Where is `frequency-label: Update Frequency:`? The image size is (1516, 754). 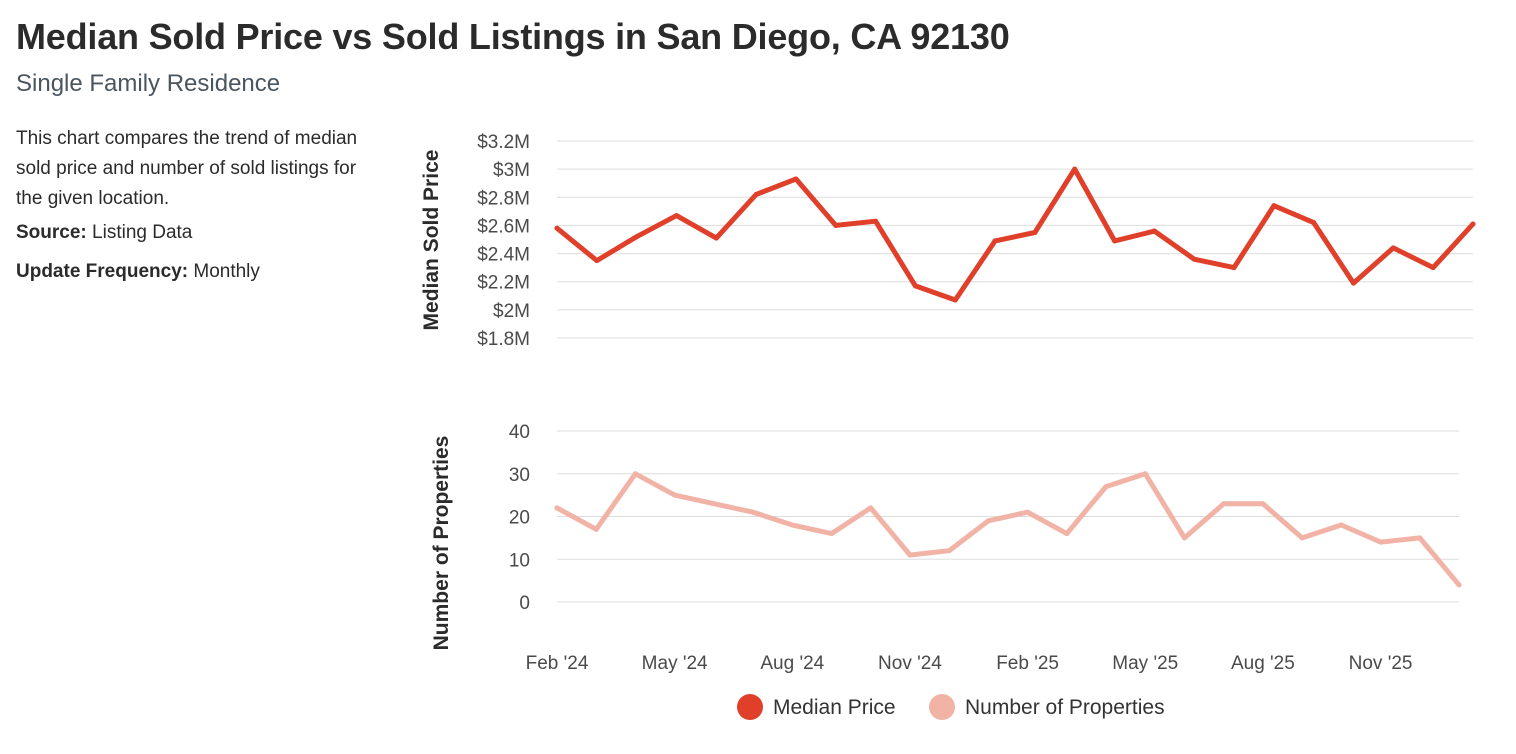
frequency-label: Update Frequency: is located at coordinates (102, 271).